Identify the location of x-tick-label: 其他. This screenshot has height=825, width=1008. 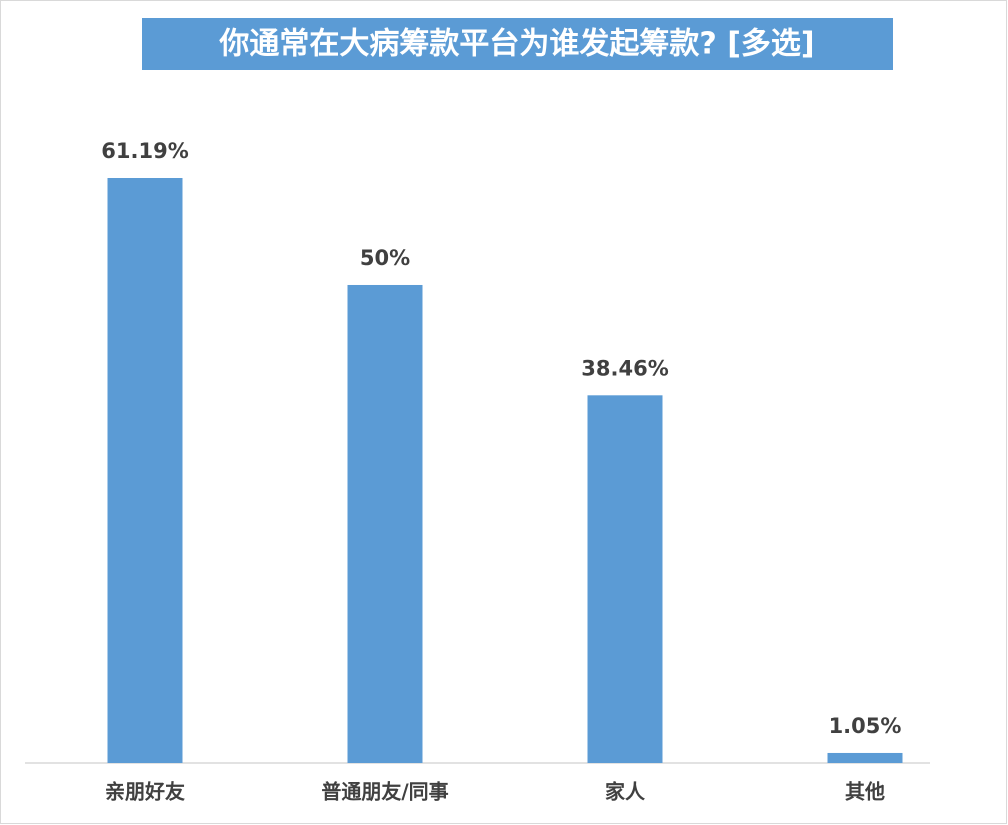
(865, 792).